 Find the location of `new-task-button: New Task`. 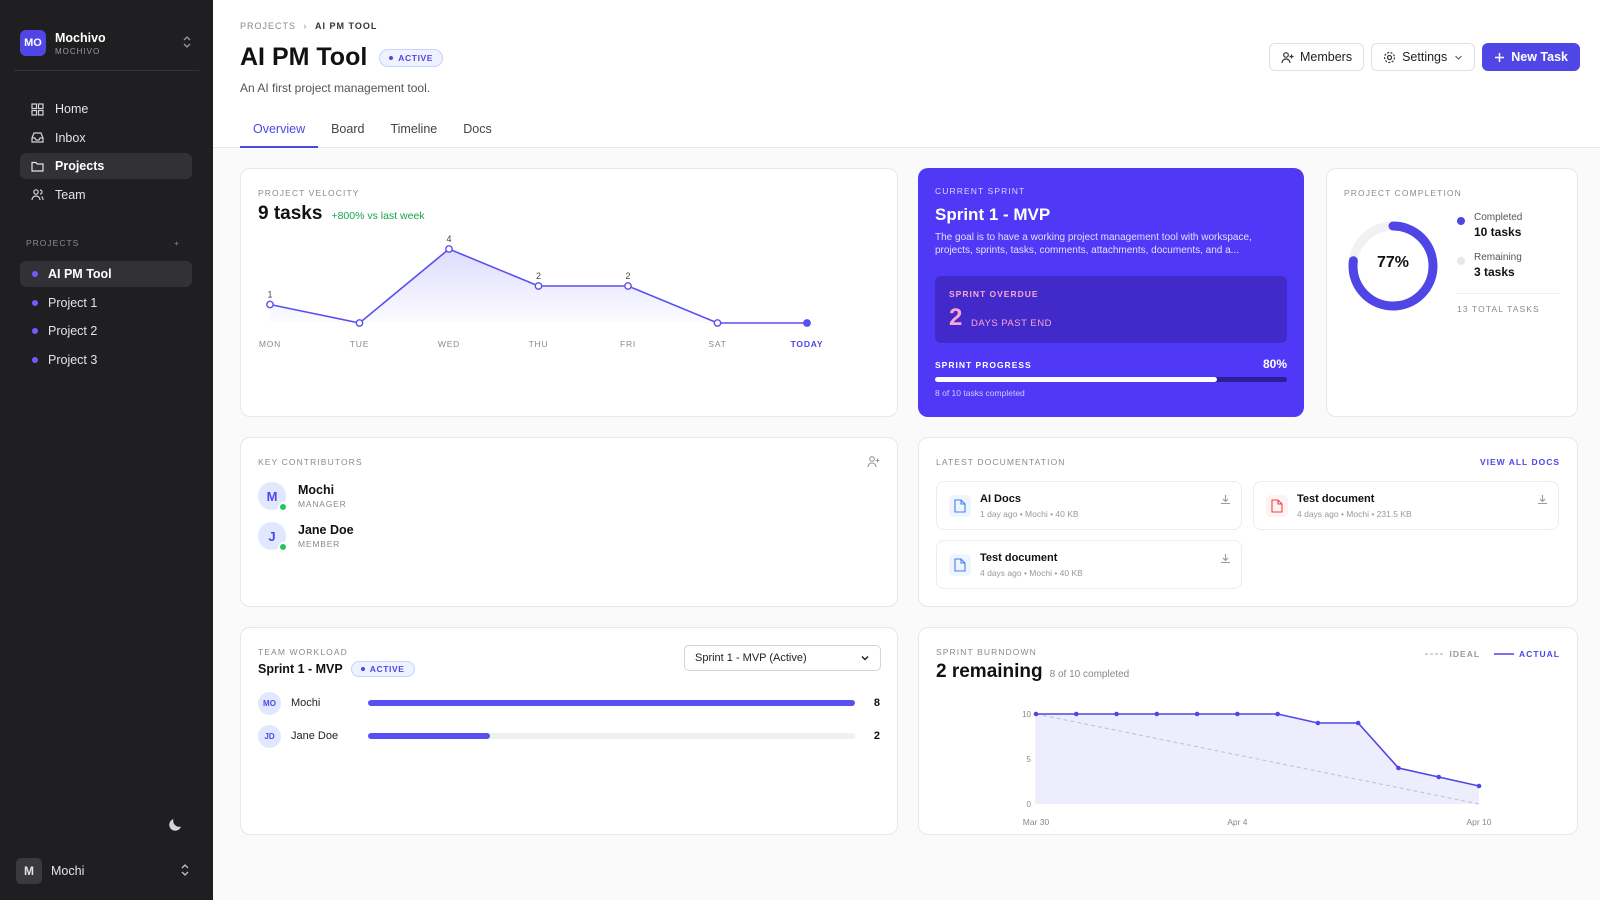

new-task-button: New Task is located at coordinates (1531, 57).